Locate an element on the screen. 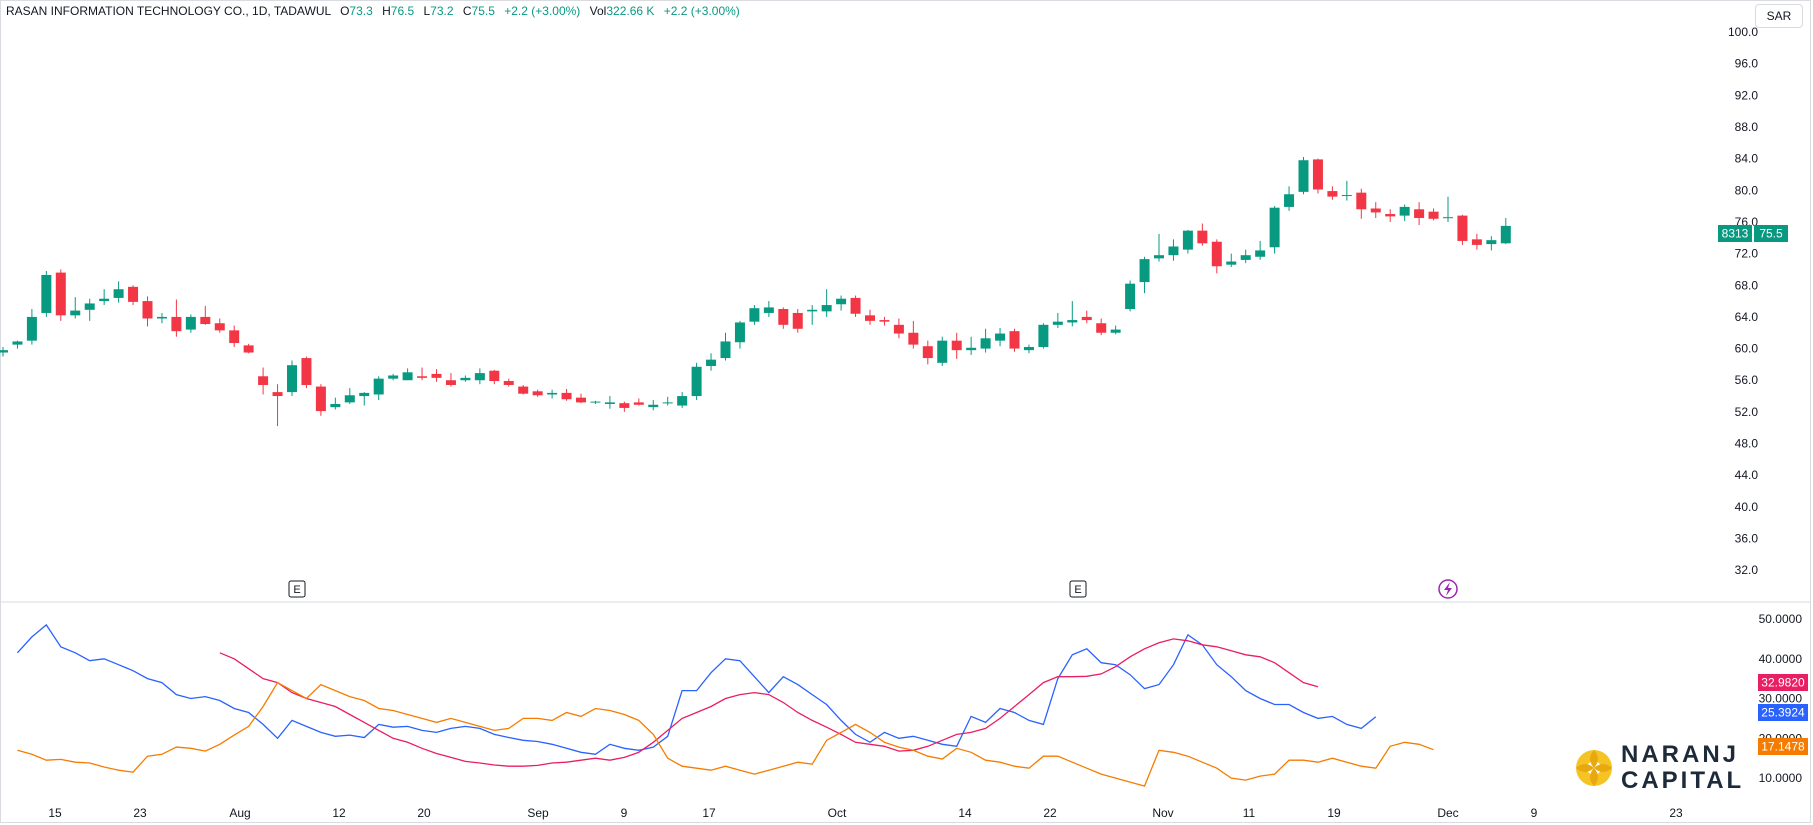 The image size is (1813, 825). event-markers: E E is located at coordinates (873, 589).